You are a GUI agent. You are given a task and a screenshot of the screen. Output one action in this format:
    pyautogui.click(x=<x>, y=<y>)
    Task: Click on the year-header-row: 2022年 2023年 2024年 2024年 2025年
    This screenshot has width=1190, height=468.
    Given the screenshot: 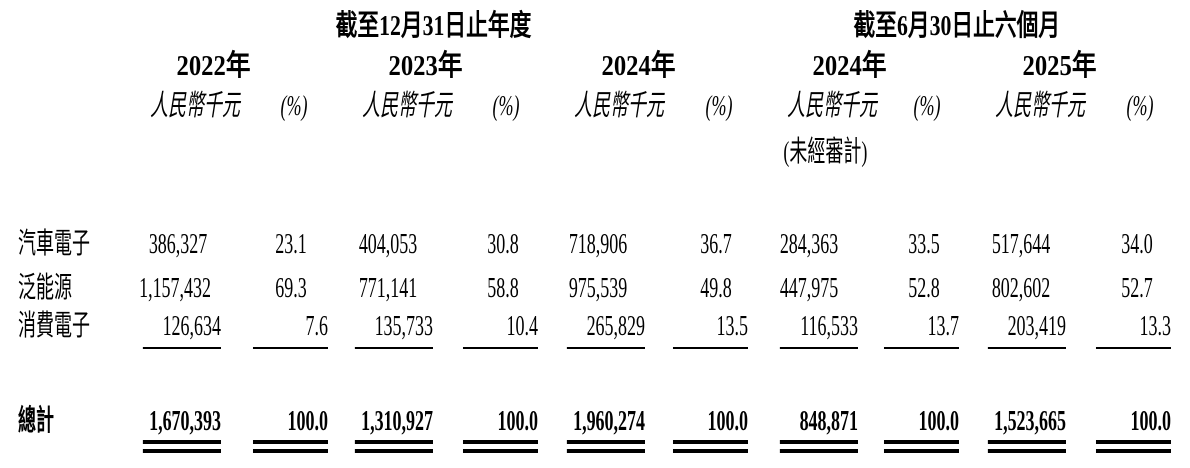 What is the action you would take?
    pyautogui.click(x=585, y=65)
    